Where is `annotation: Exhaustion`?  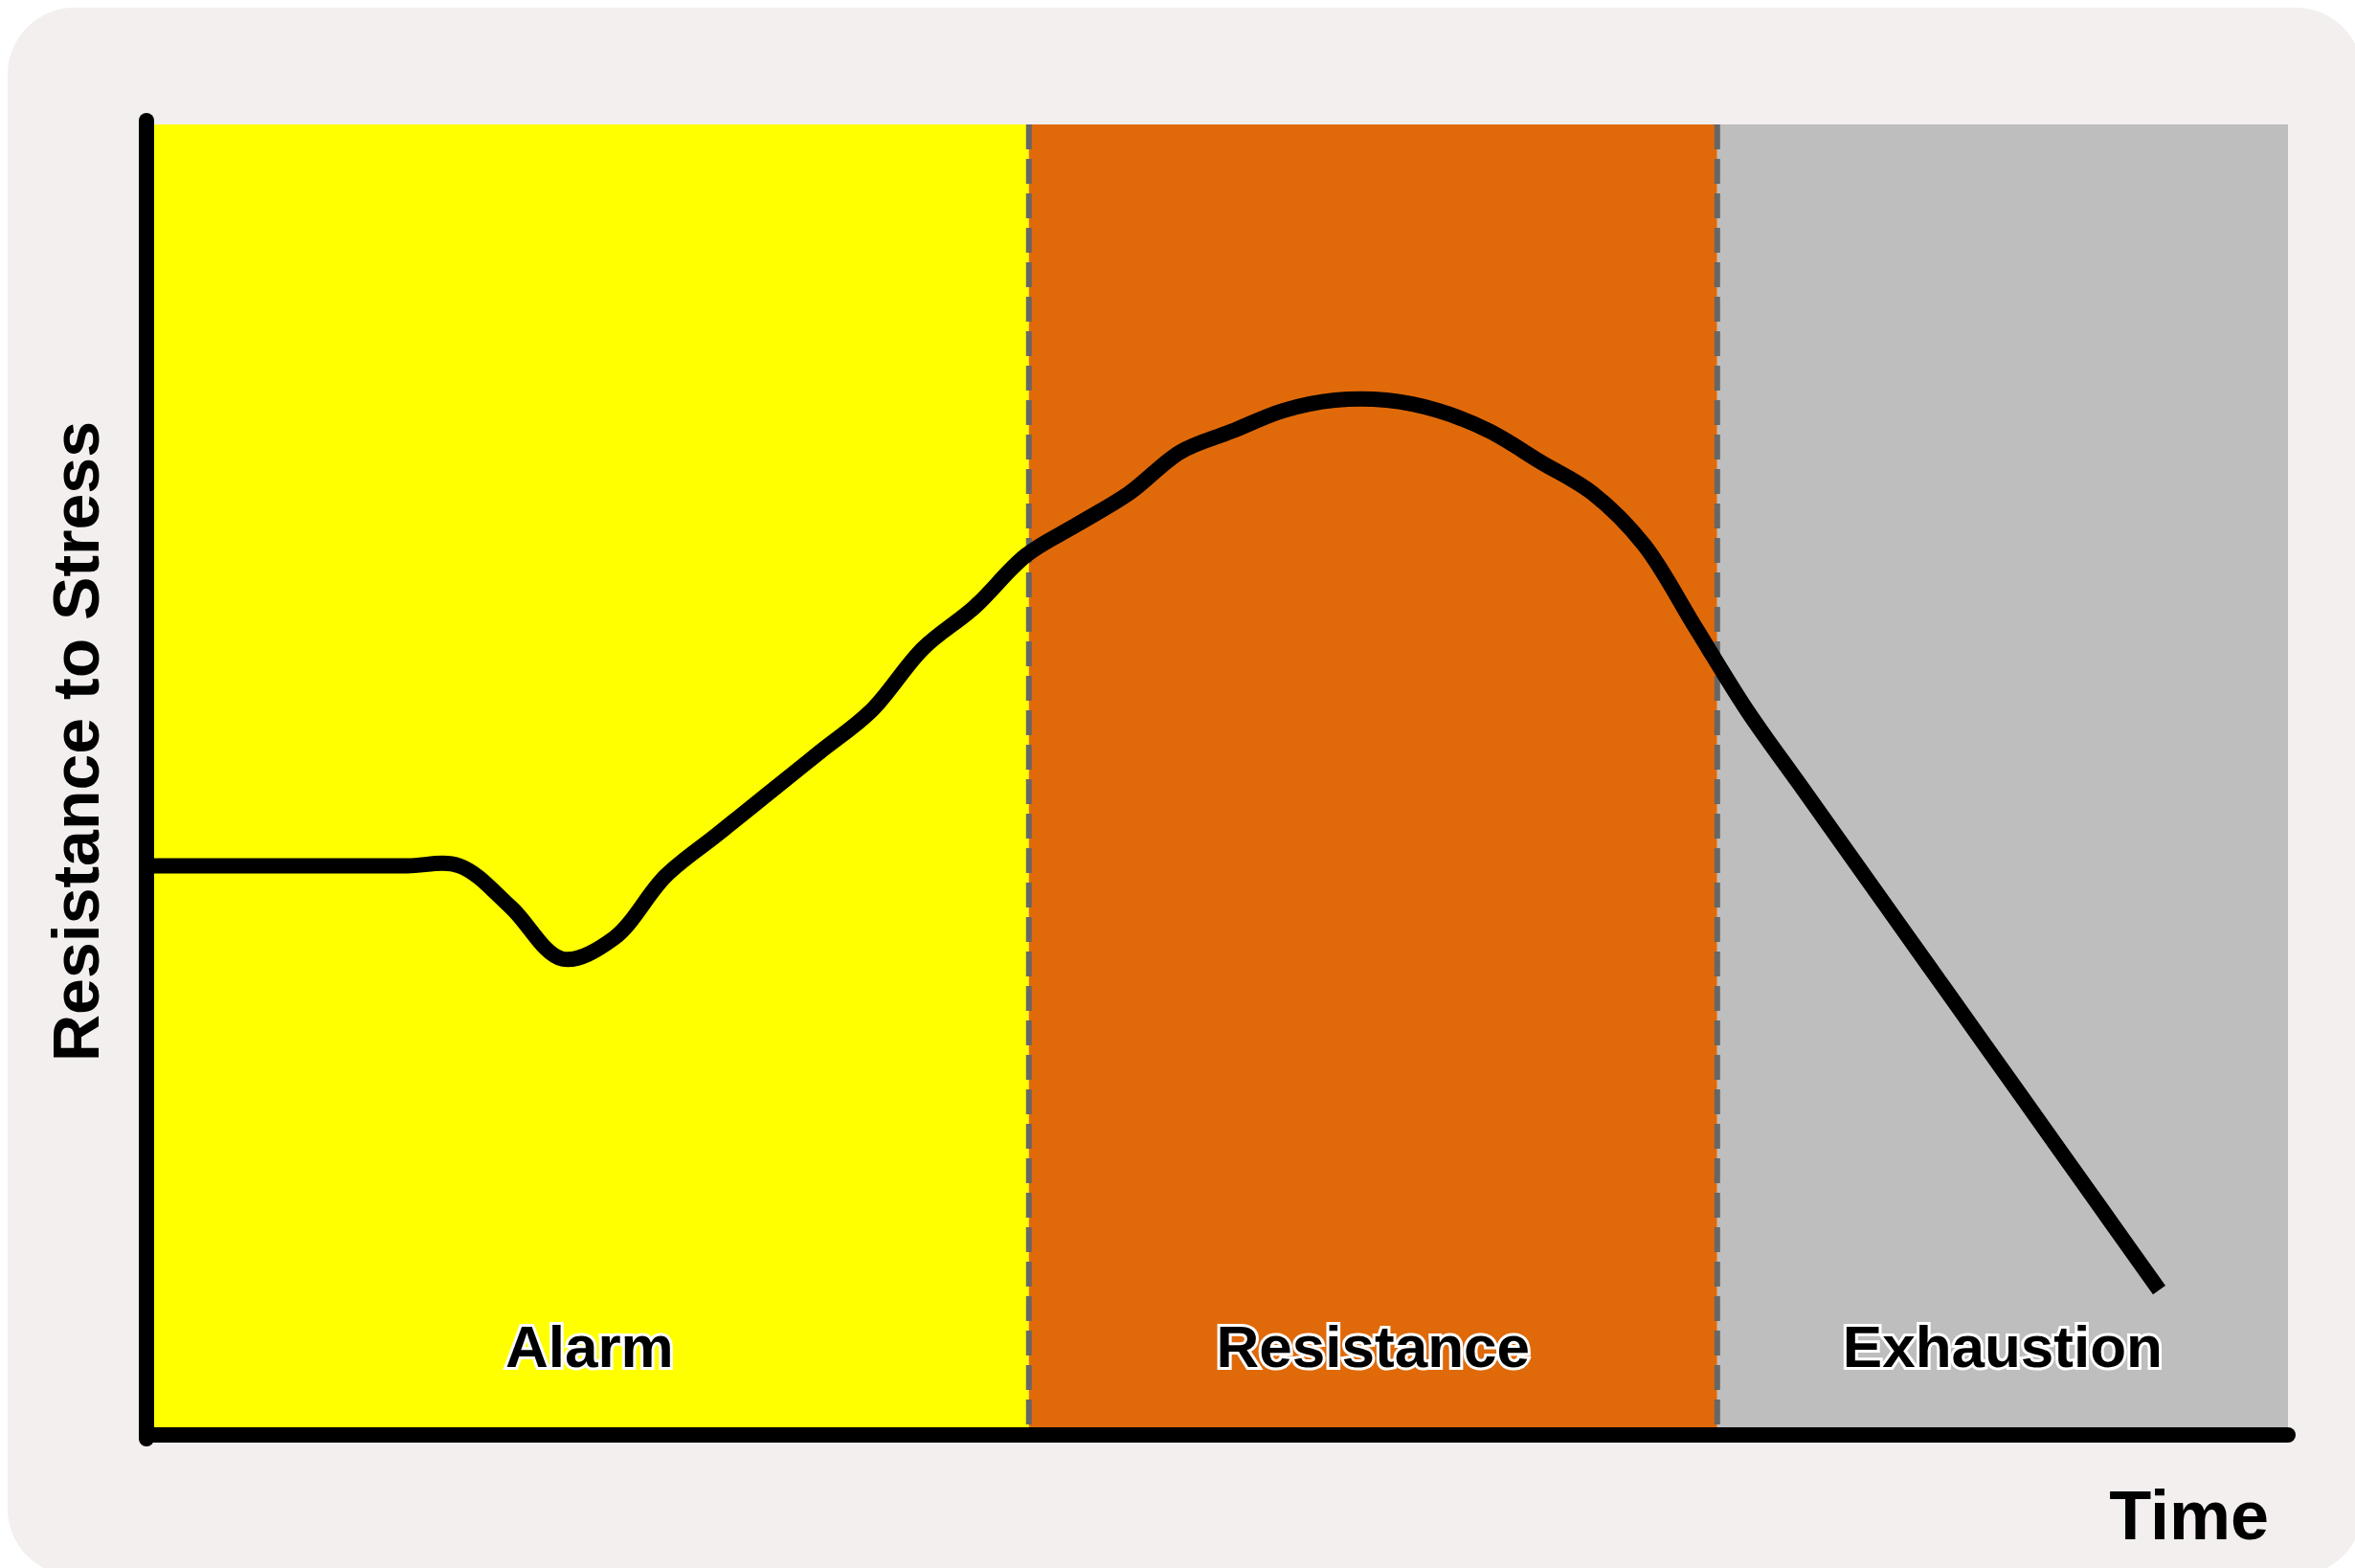
annotation: Exhaustion is located at coordinates (2002, 1346).